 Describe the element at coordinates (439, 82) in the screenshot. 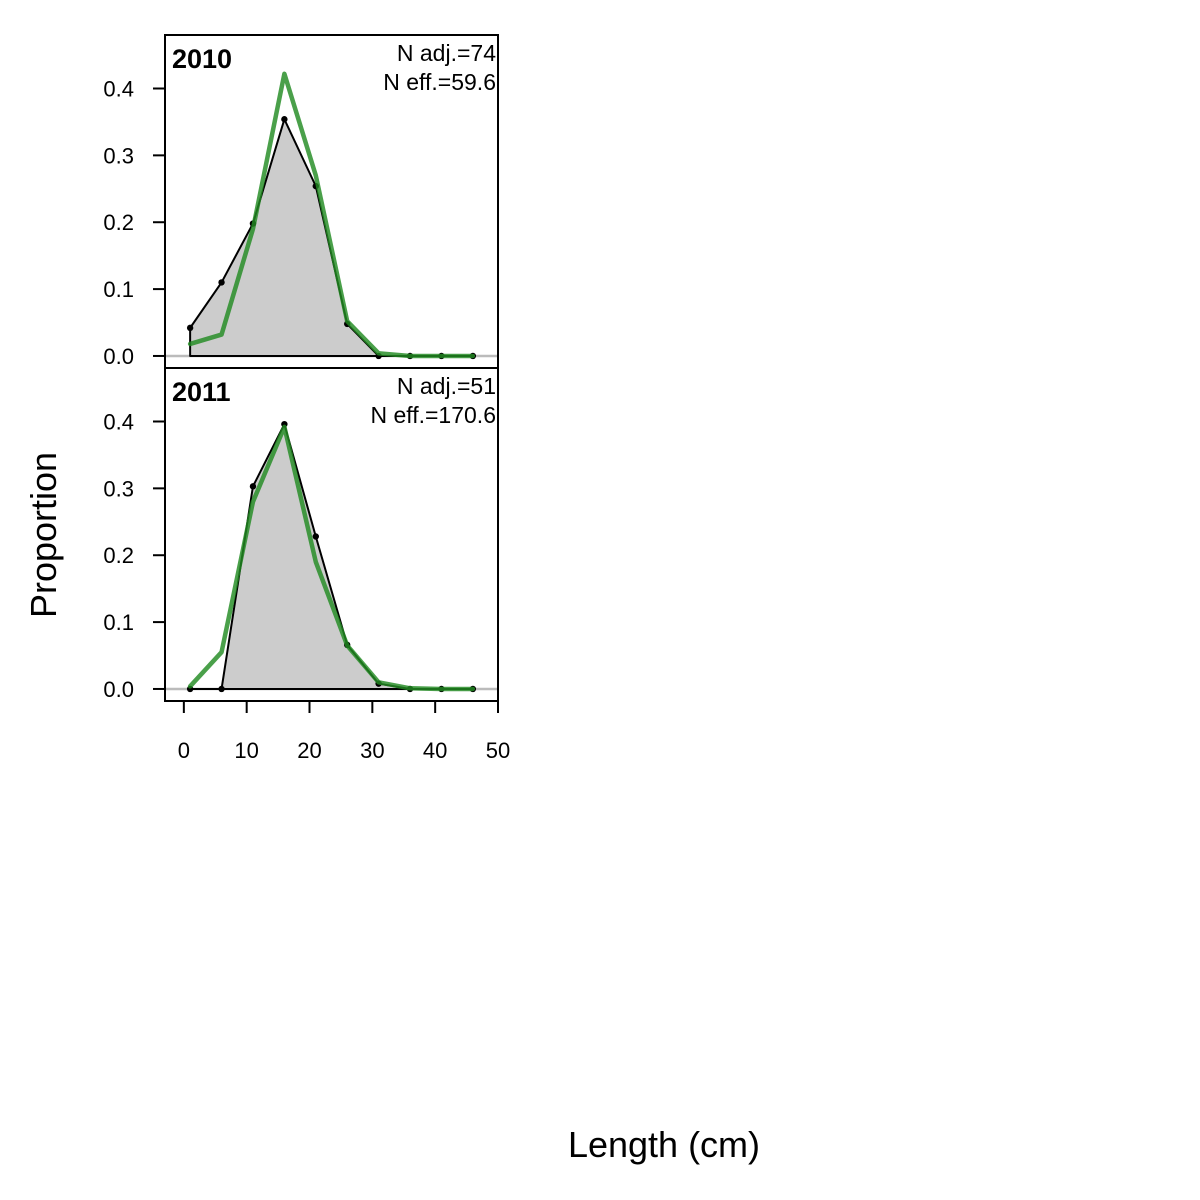

I see `n-eff-label: N eff.=59.6` at that location.